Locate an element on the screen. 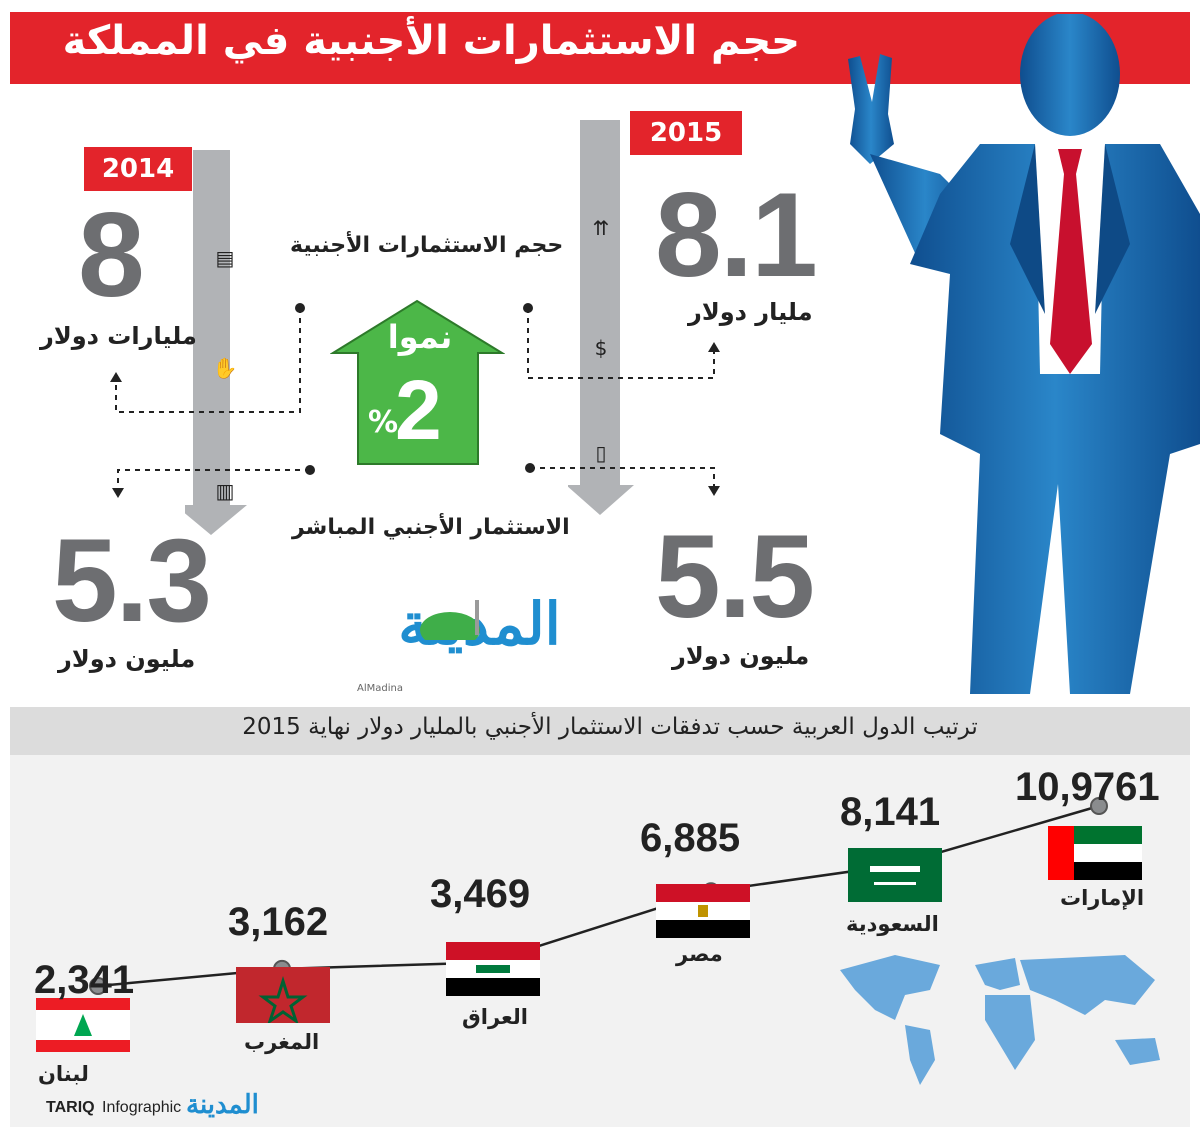  fdi-2015-unit: مليون دولار is located at coordinates (741, 656).